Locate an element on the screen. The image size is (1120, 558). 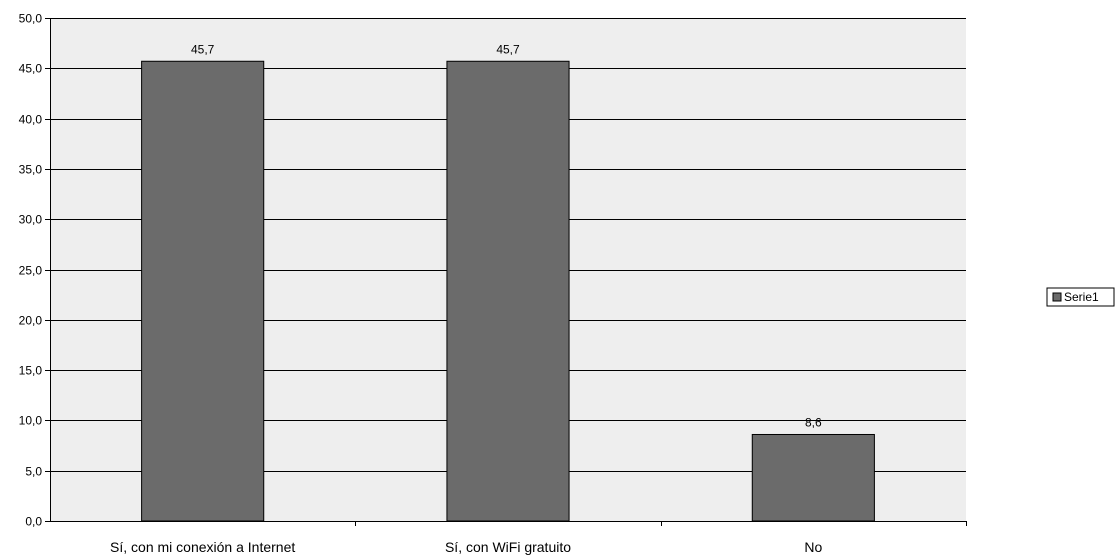
y-tick-label: 30,0 is located at coordinates (31, 220).